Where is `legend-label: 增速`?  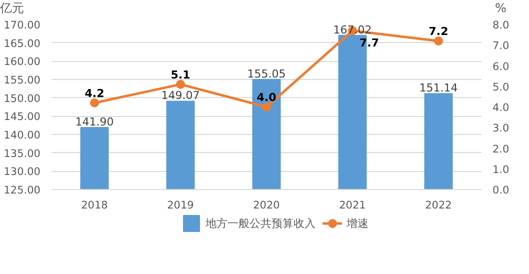 legend-label: 增速 is located at coordinates (357, 223).